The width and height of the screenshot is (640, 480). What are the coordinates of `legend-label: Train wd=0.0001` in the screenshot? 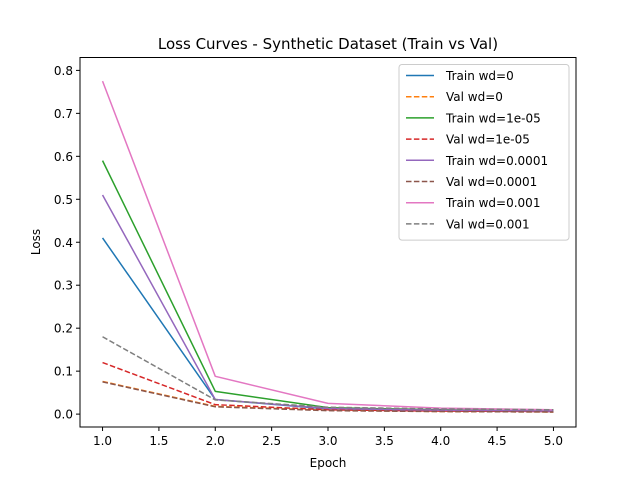 It's located at (496, 161).